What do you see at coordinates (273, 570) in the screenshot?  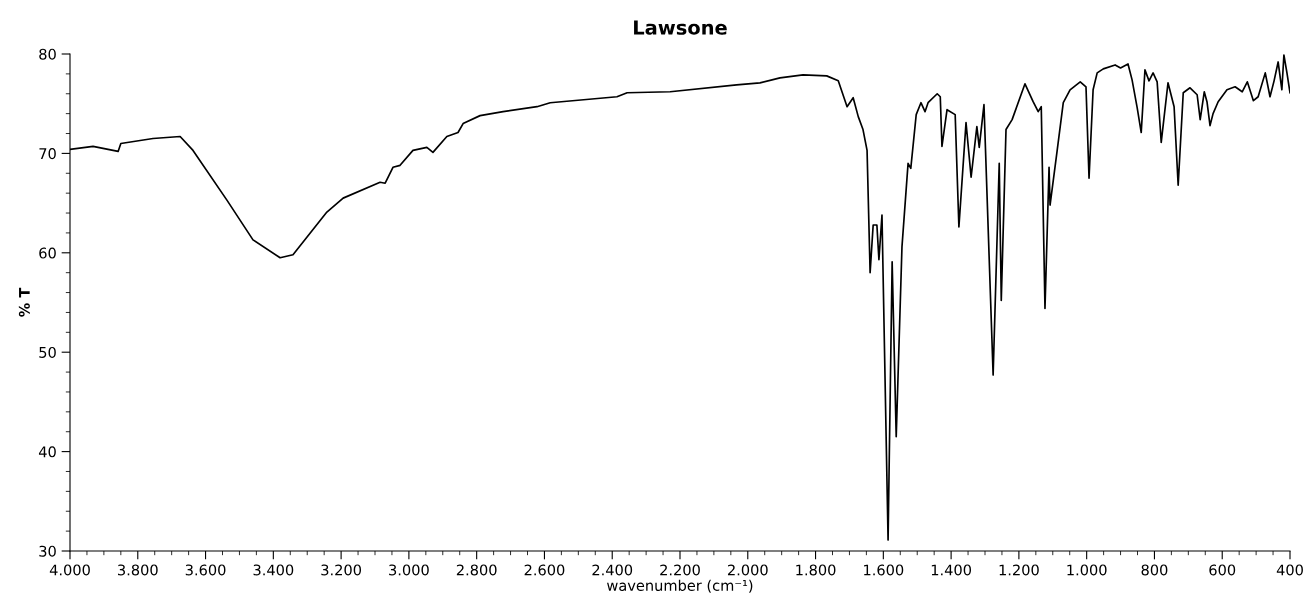 I see `x-tick-label: 3.400` at bounding box center [273, 570].